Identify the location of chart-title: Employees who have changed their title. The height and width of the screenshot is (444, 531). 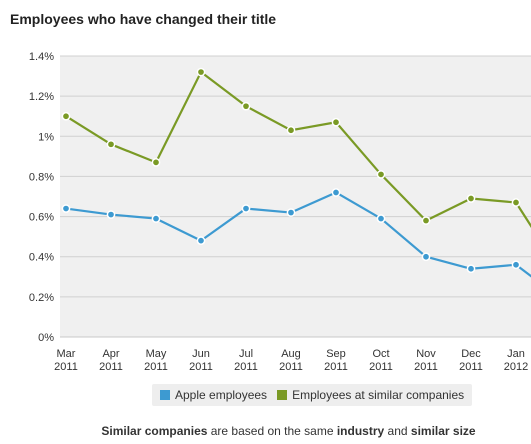
(143, 19).